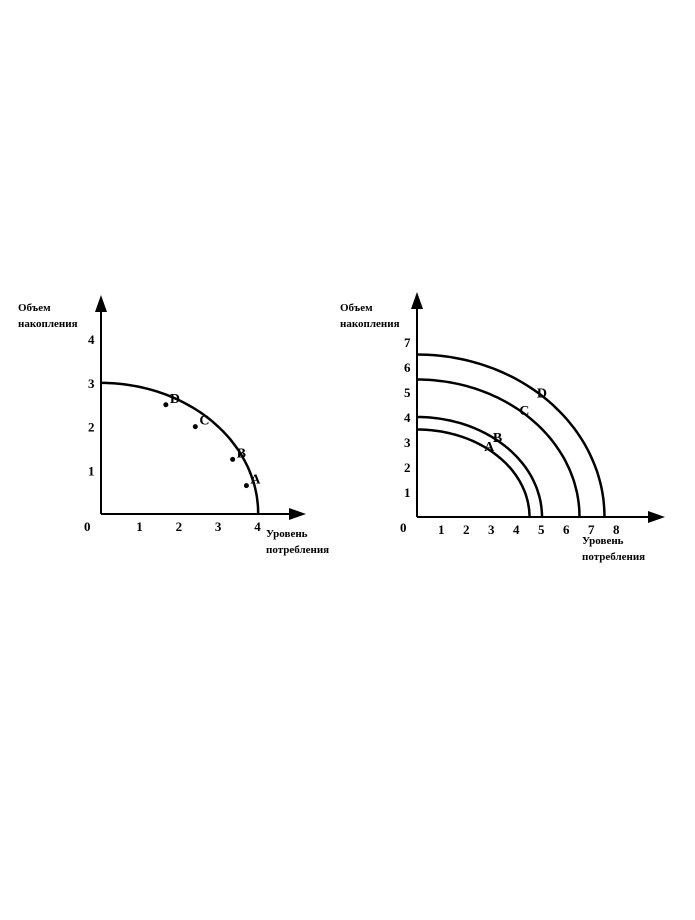  What do you see at coordinates (91, 470) in the screenshot?
I see `left-y-tick-label: 1` at bounding box center [91, 470].